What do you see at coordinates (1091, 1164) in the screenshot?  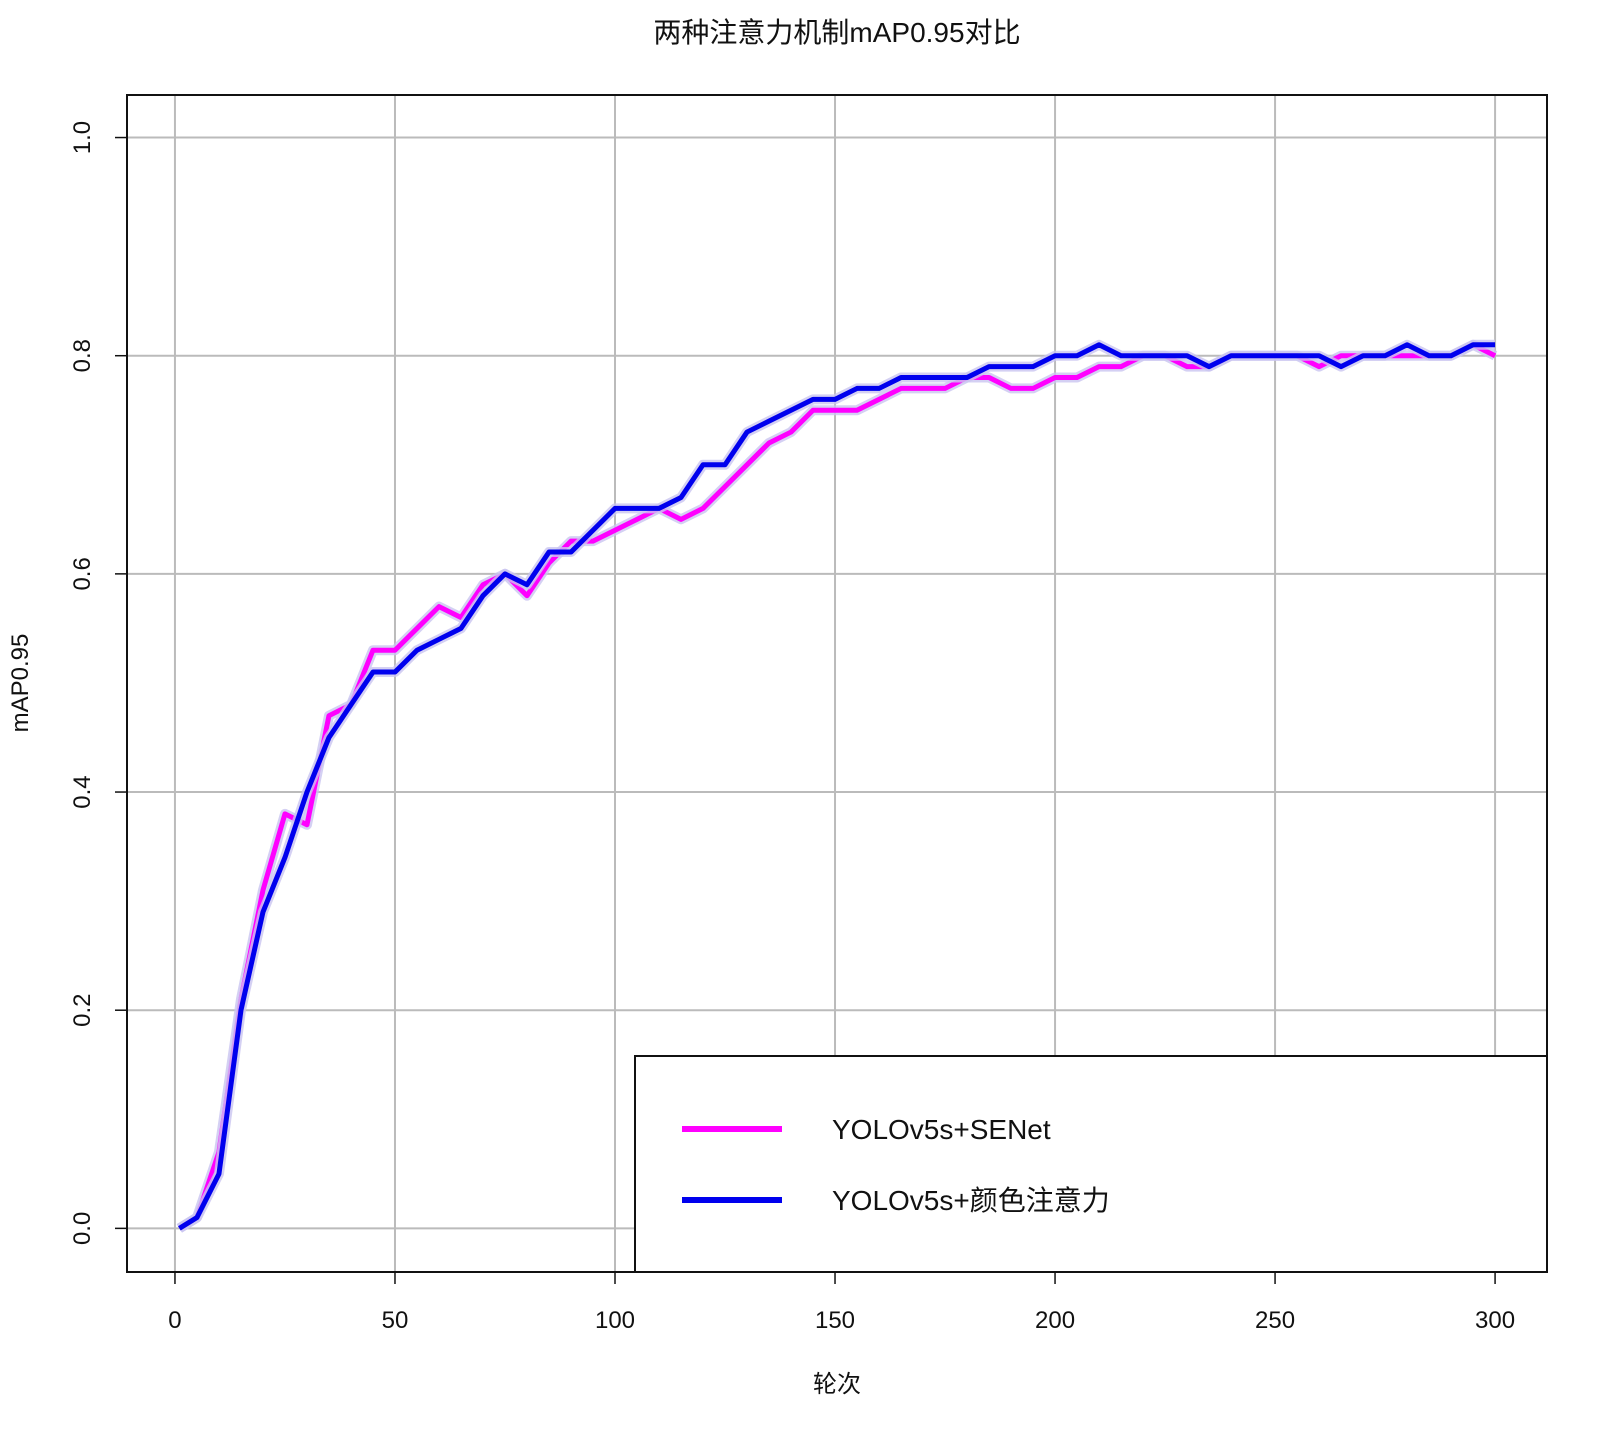 I see `legend-box` at bounding box center [1091, 1164].